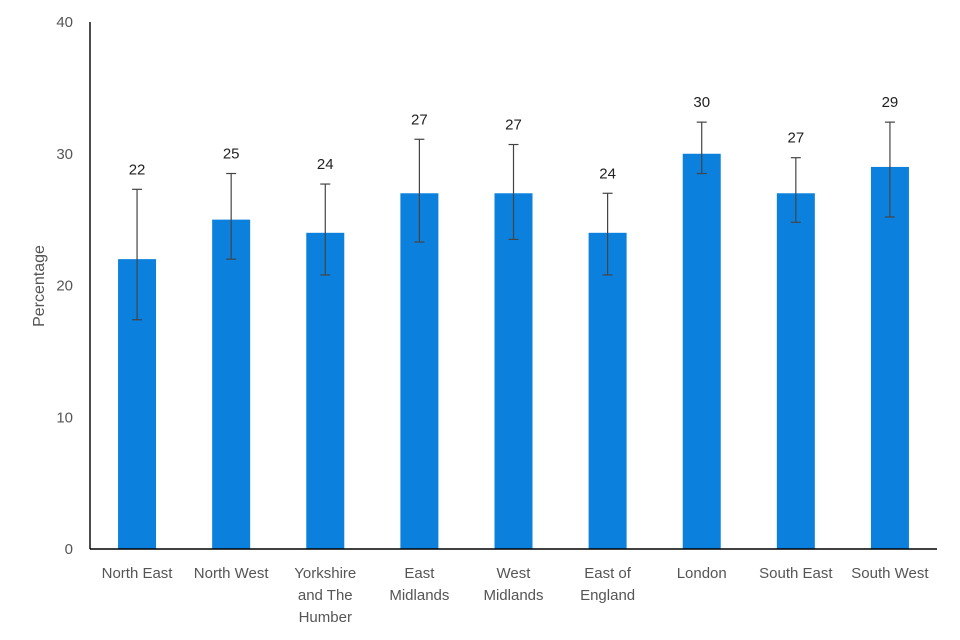 This screenshot has height=640, width=960. I want to click on x-tick-label: South West, so click(890, 573).